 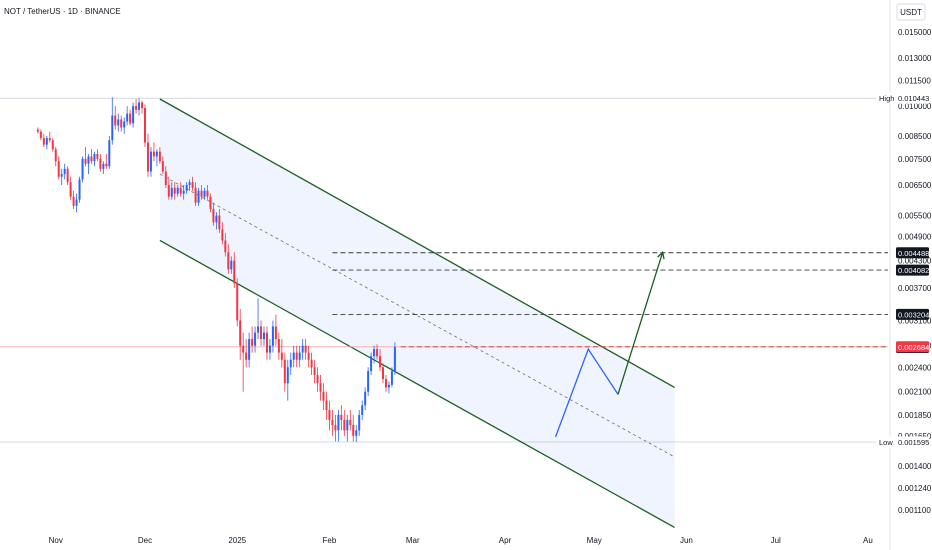 What do you see at coordinates (609, 344) in the screenshot?
I see `projection-path` at bounding box center [609, 344].